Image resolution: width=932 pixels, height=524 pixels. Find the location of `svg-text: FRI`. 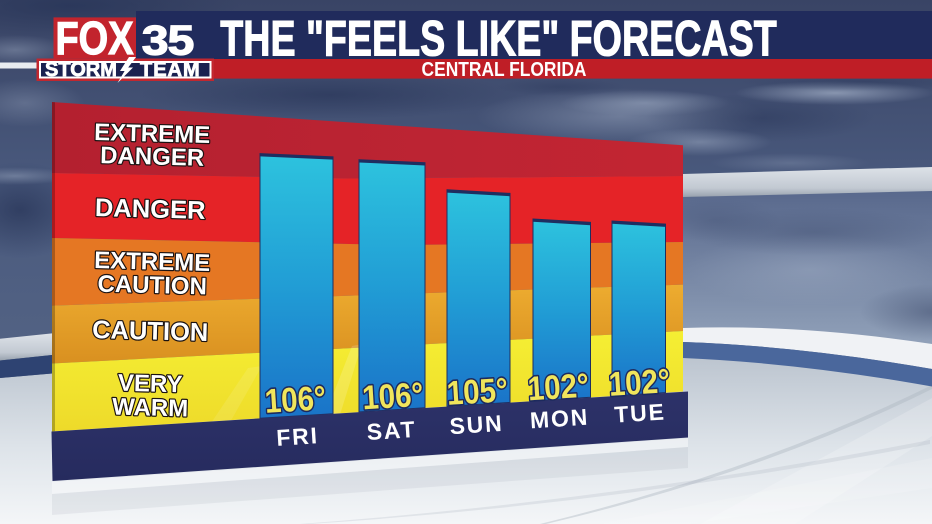

svg-text: FRI is located at coordinates (297, 436).